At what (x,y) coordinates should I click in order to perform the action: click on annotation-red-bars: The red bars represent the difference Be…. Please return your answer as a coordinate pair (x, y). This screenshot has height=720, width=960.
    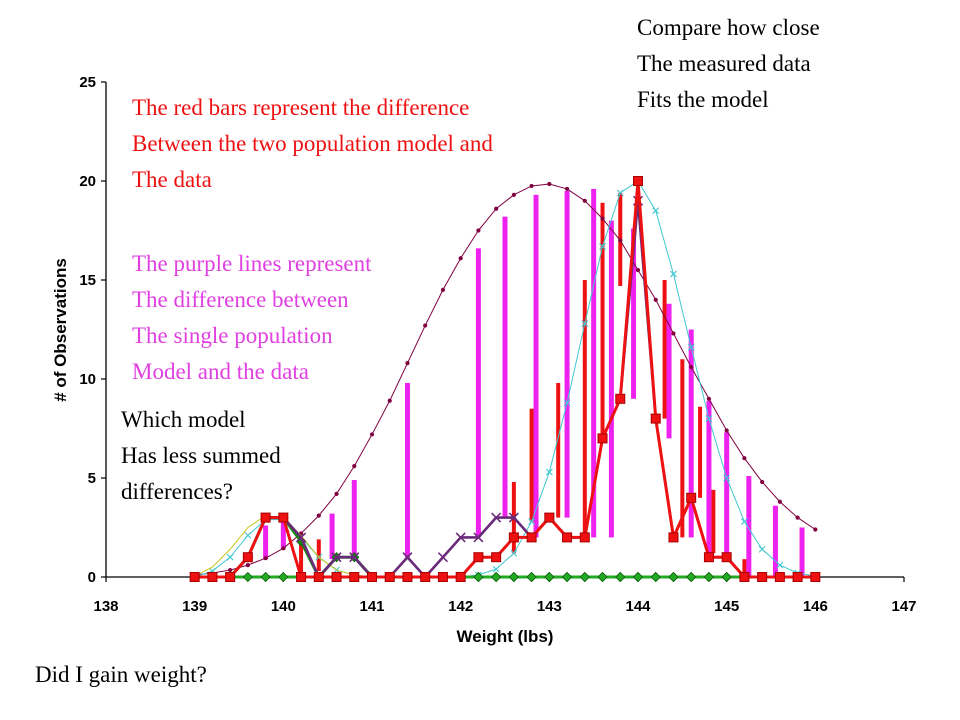
    Looking at the image, I should click on (312, 144).